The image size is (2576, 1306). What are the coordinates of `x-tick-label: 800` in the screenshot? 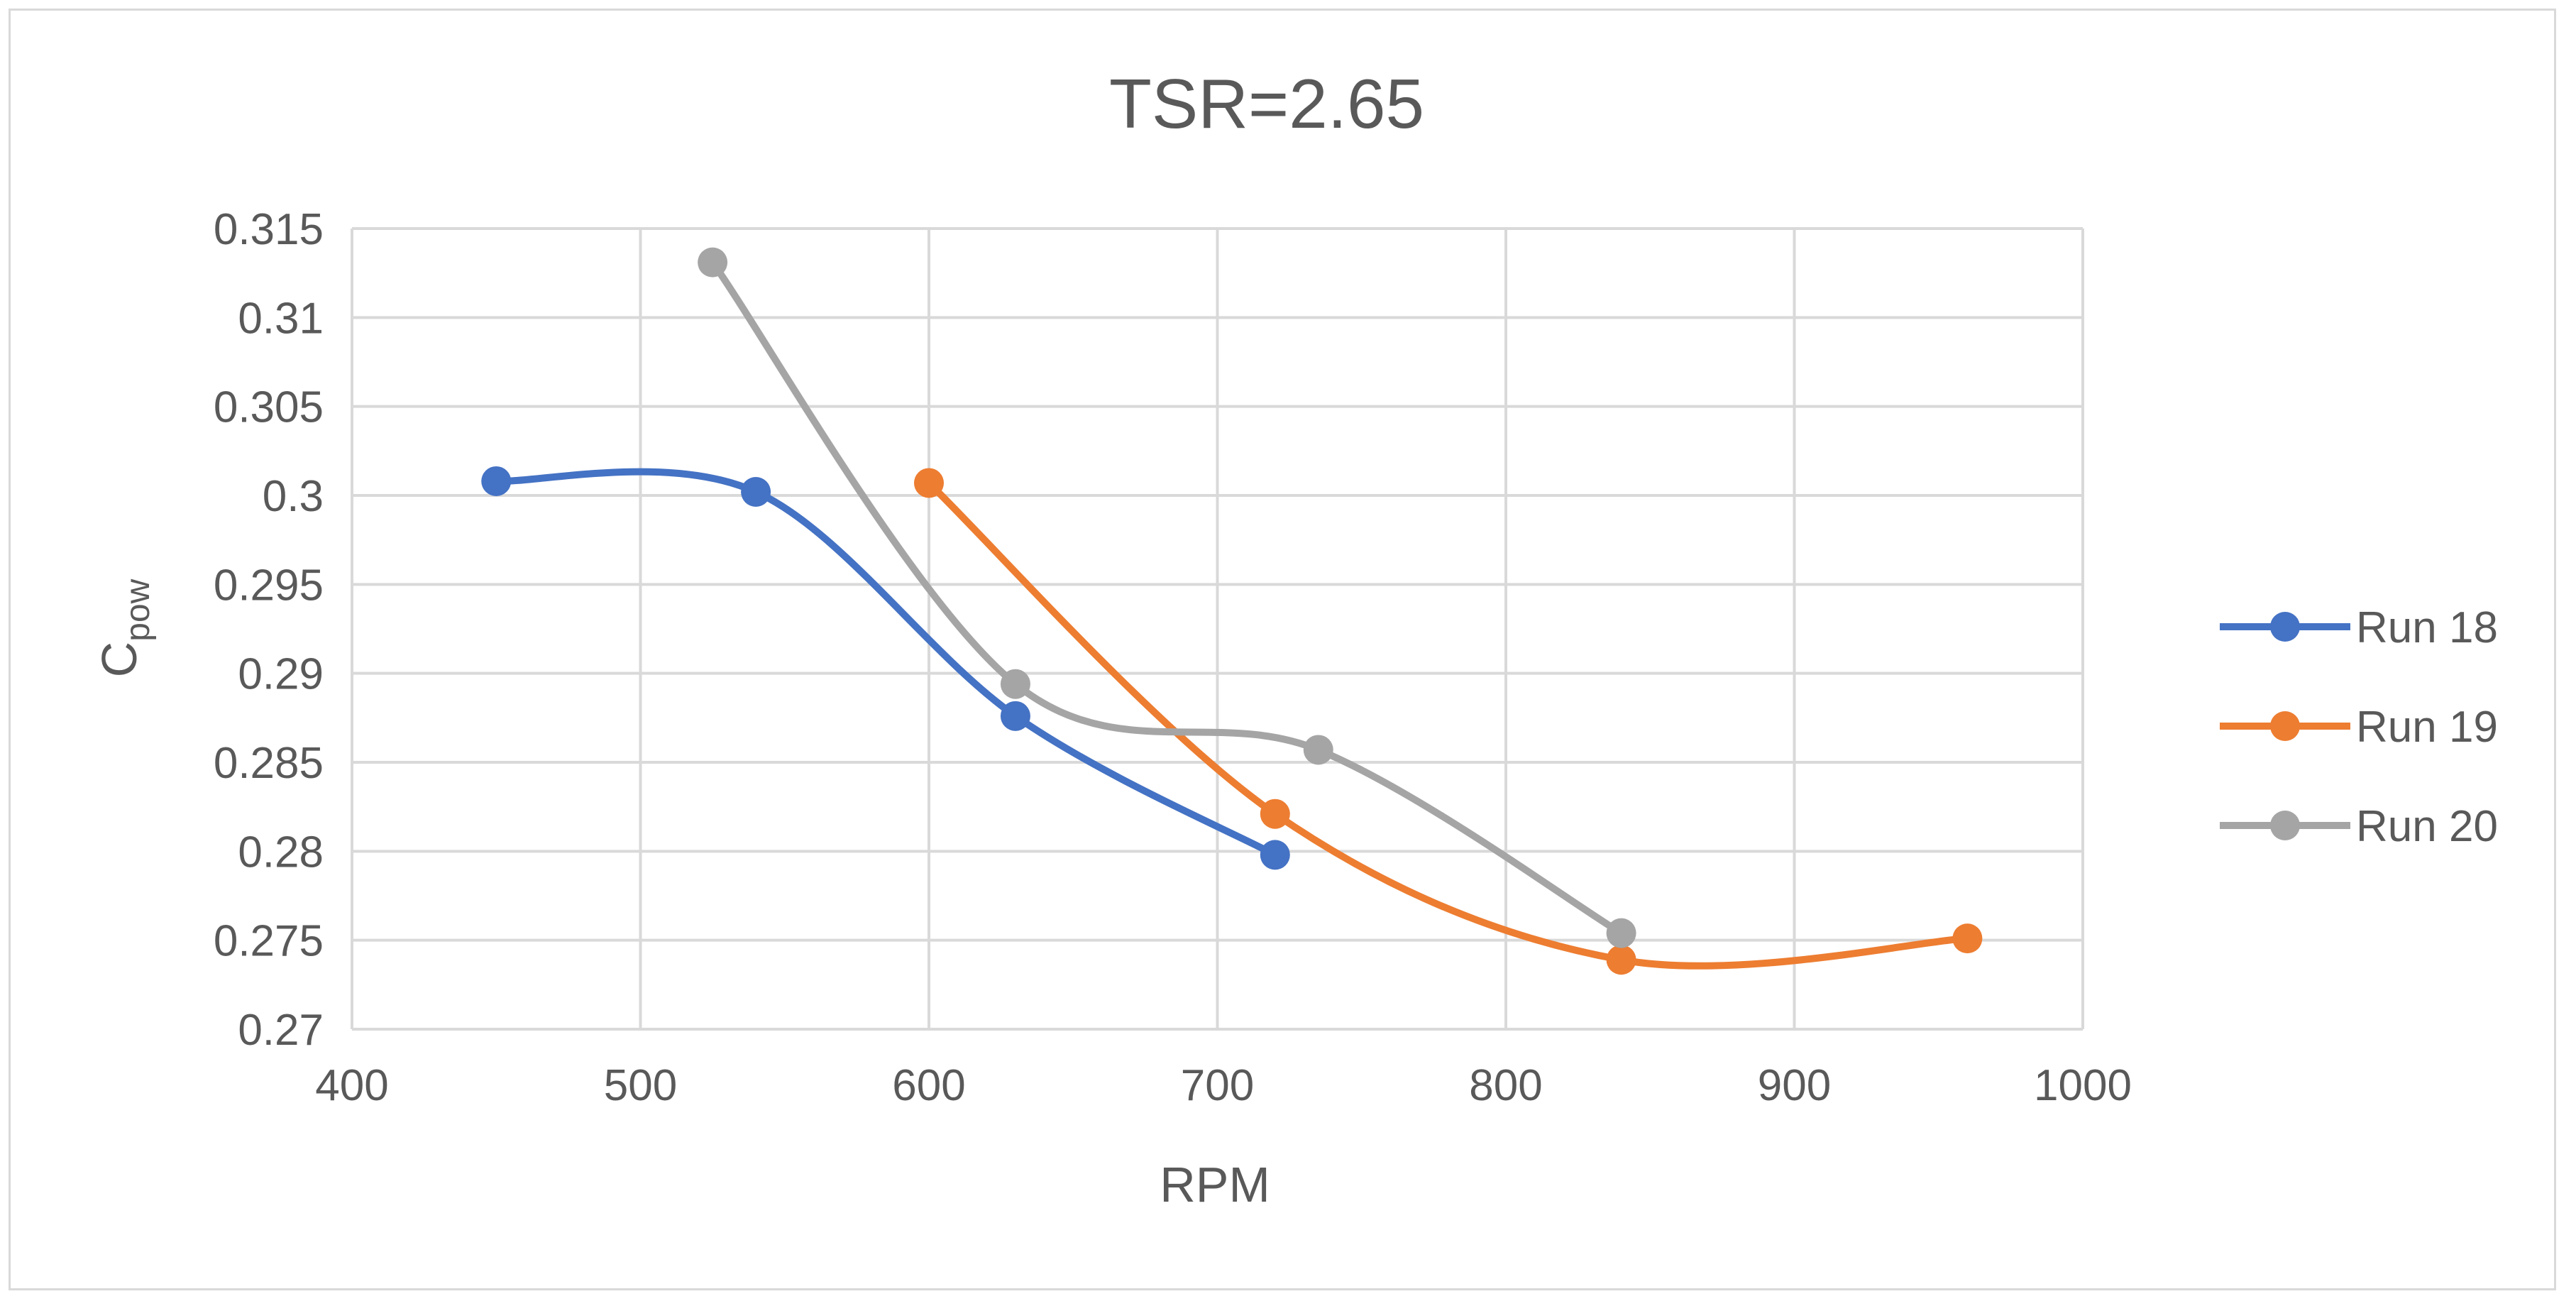 It's located at (1505, 1085).